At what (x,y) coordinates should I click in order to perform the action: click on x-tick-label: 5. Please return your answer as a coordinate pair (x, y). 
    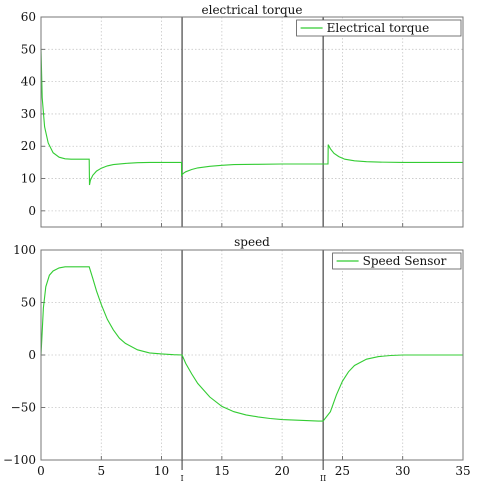
    Looking at the image, I should click on (101, 471).